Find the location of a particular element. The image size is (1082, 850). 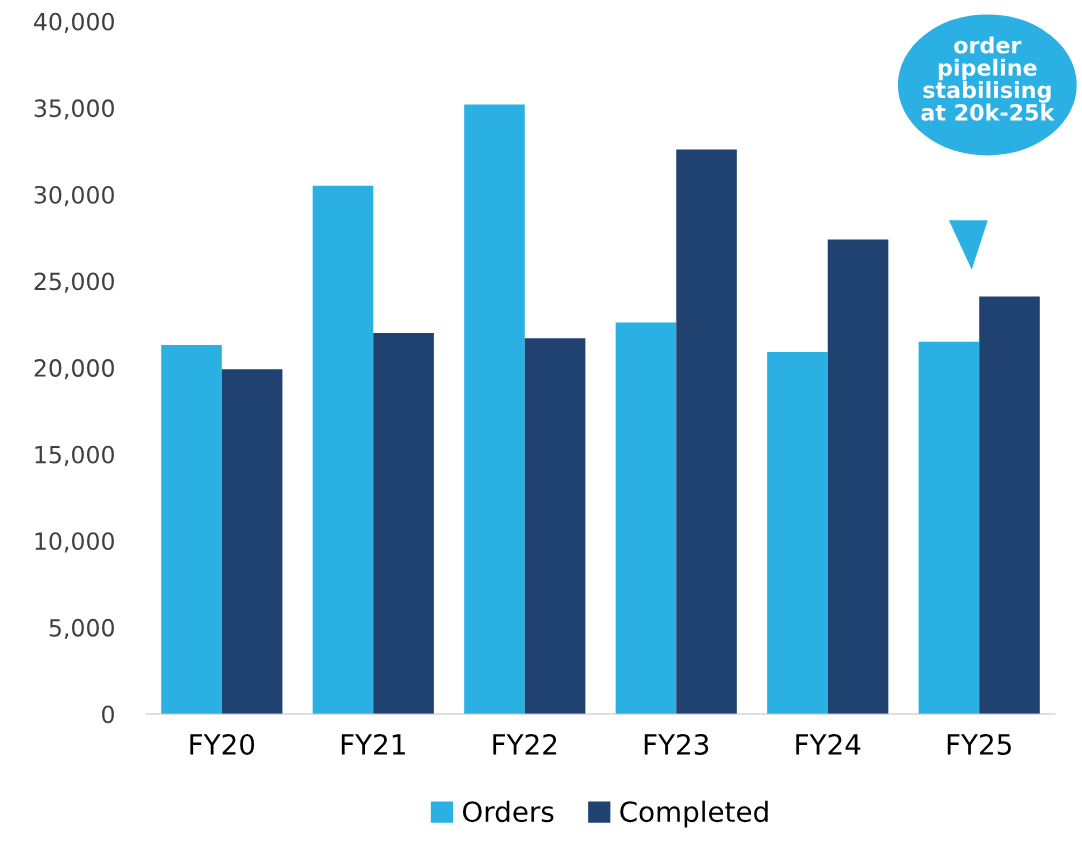

y-tick-label: 0 is located at coordinates (108, 714).